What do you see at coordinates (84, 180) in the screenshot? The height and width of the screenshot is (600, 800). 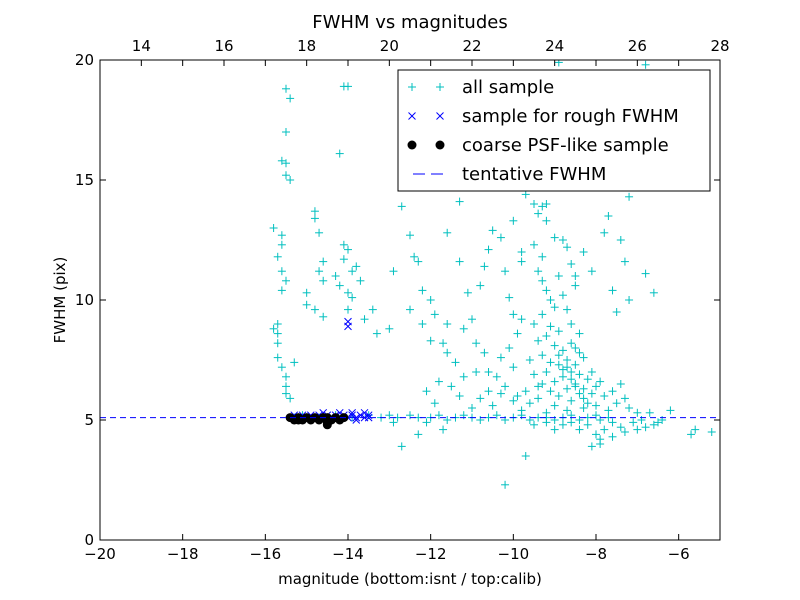 I see `y-tick-label: 15` at bounding box center [84, 180].